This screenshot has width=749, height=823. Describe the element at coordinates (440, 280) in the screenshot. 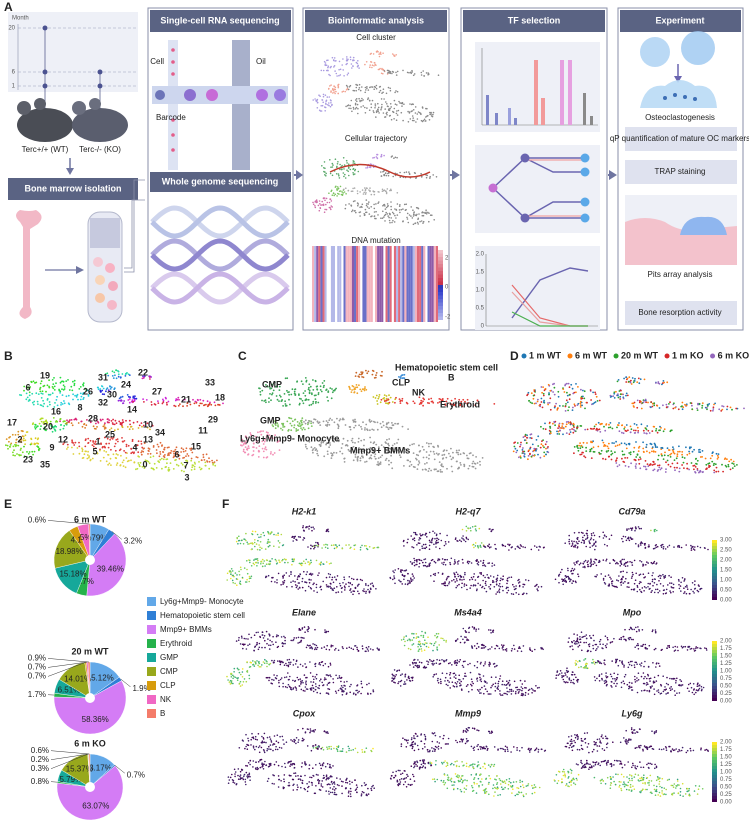

I see `colorbar-step` at that location.